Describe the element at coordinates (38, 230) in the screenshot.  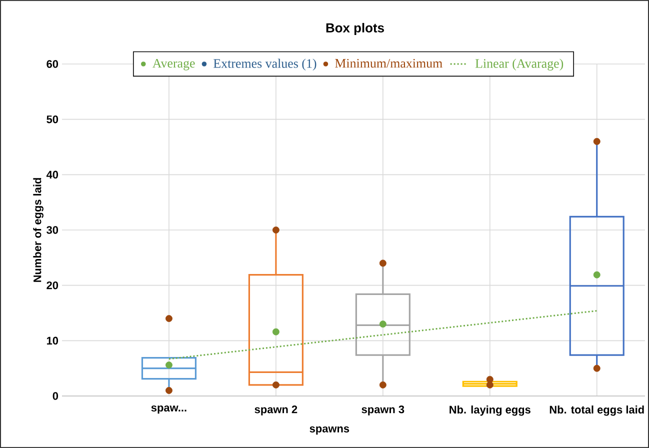
I see `y-axis-title: Number of eggs laid` at that location.